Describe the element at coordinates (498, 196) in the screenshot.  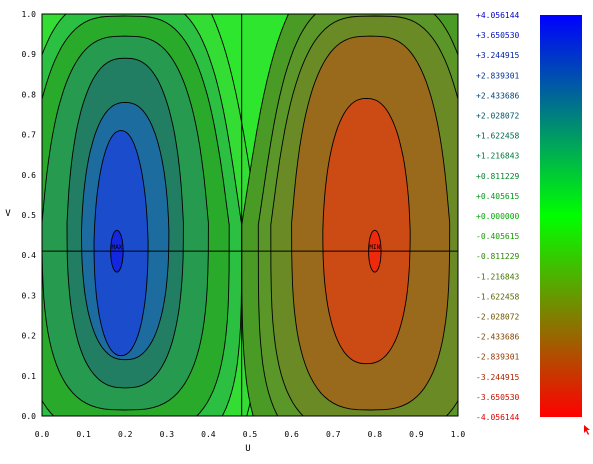
I see `level-label: +0.405615` at that location.